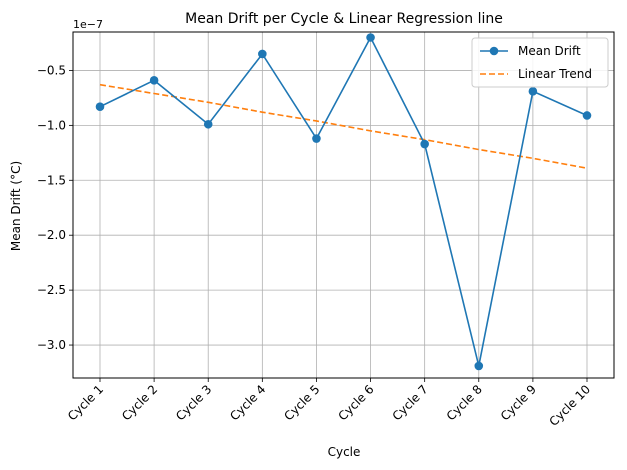 This screenshot has height=470, width=627. Describe the element at coordinates (410, 402) in the screenshot. I see `x-tick-label: Cycle 7` at that location.